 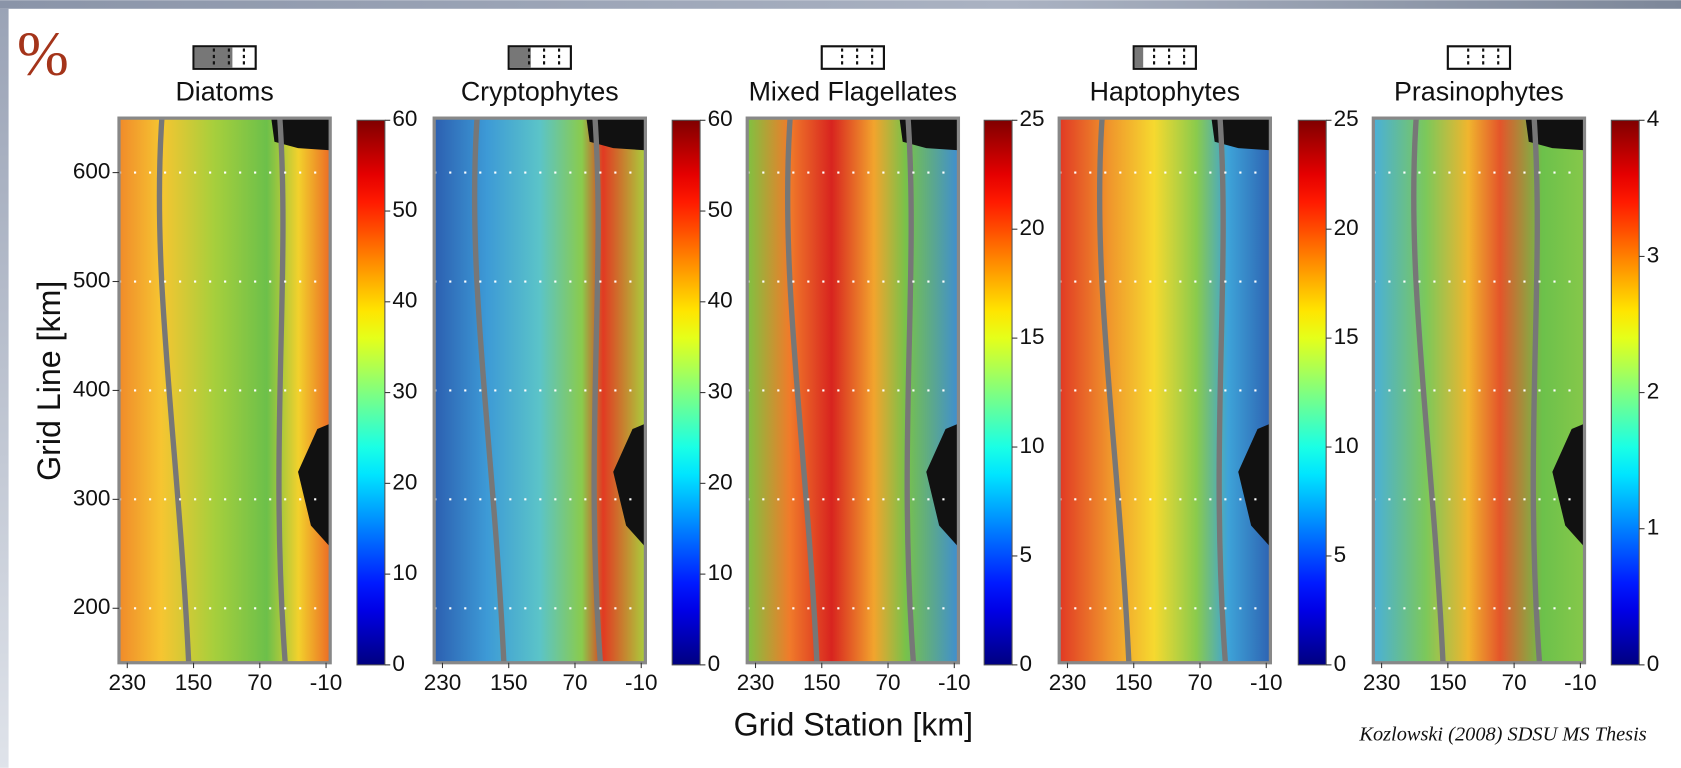 I want to click on y-tick-label: 500, so click(x=92, y=279).